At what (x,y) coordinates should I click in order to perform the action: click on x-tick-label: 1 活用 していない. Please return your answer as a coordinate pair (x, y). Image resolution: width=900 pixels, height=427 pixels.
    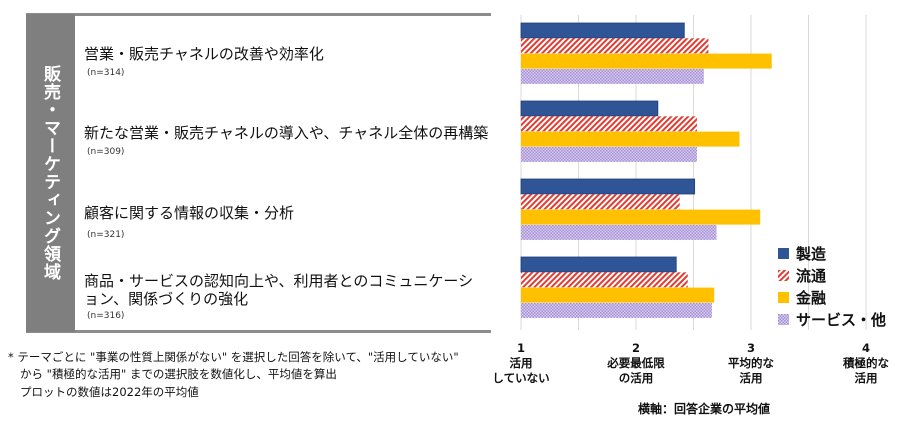
    Looking at the image, I should click on (521, 363).